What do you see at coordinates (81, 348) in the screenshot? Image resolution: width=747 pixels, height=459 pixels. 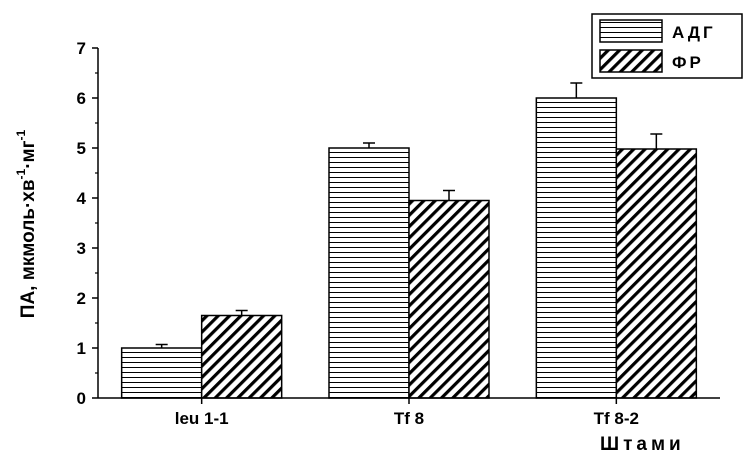 I see `y-tick-label: 1` at bounding box center [81, 348].